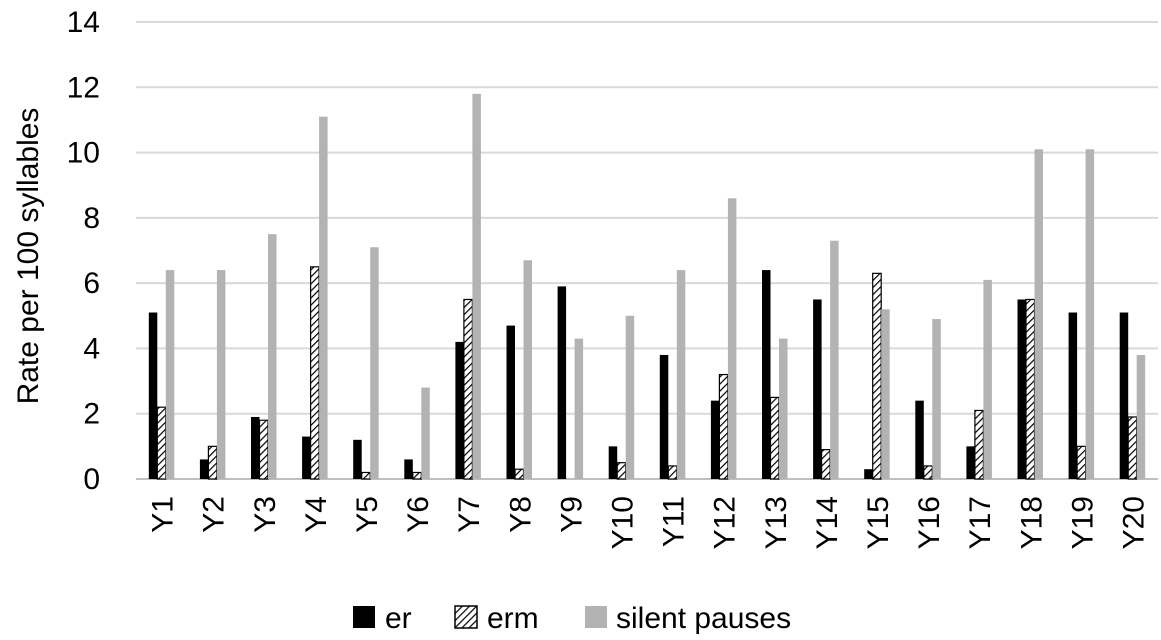 Image resolution: width=1161 pixels, height=640 pixels. I want to click on y-tick-label: 12, so click(83, 87).